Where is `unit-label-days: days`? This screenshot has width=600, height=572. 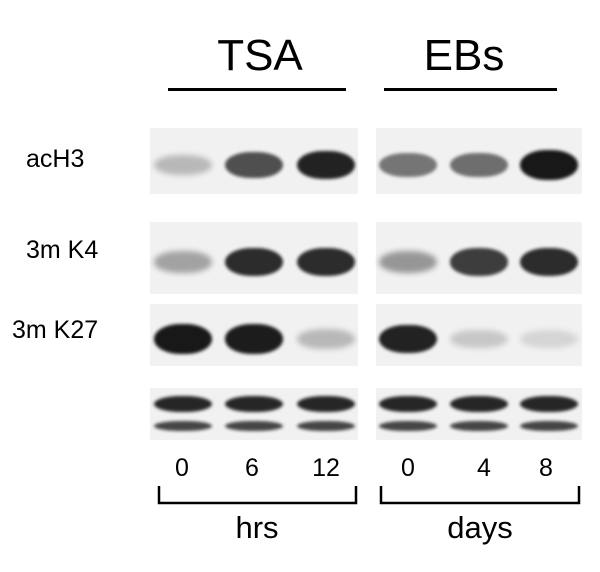
unit-label-days: days is located at coordinates (480, 527).